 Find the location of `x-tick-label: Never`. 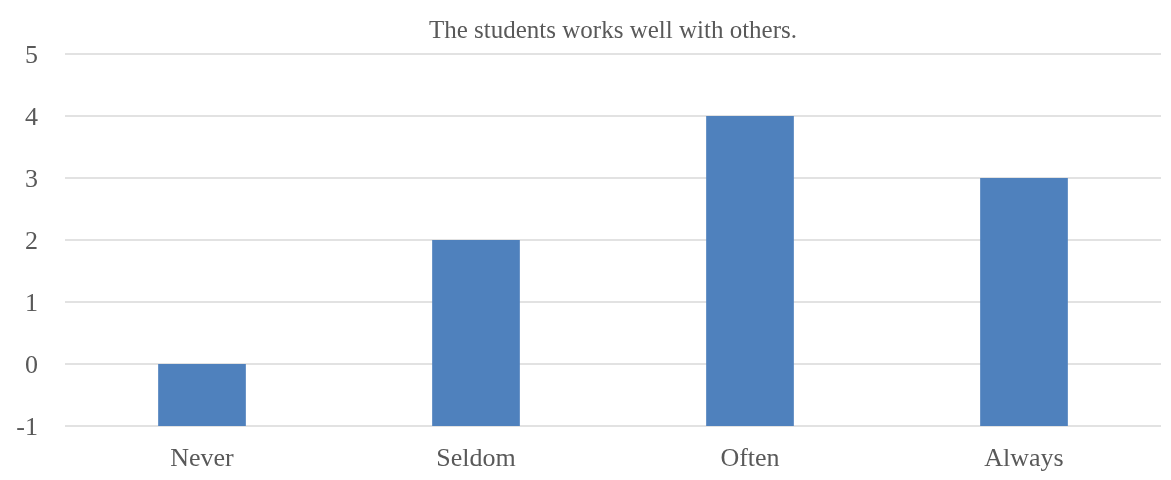

x-tick-label: Never is located at coordinates (202, 457).